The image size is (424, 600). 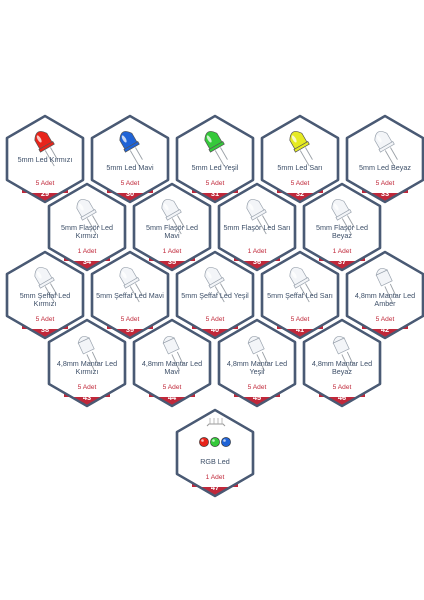 I want to click on product-name: 5mm Led Mavi, so click(x=130, y=167).